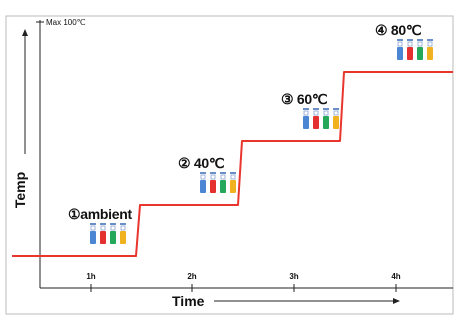 The width and height of the screenshot is (460, 320). I want to click on x-tick-label: 1h, so click(90, 276).